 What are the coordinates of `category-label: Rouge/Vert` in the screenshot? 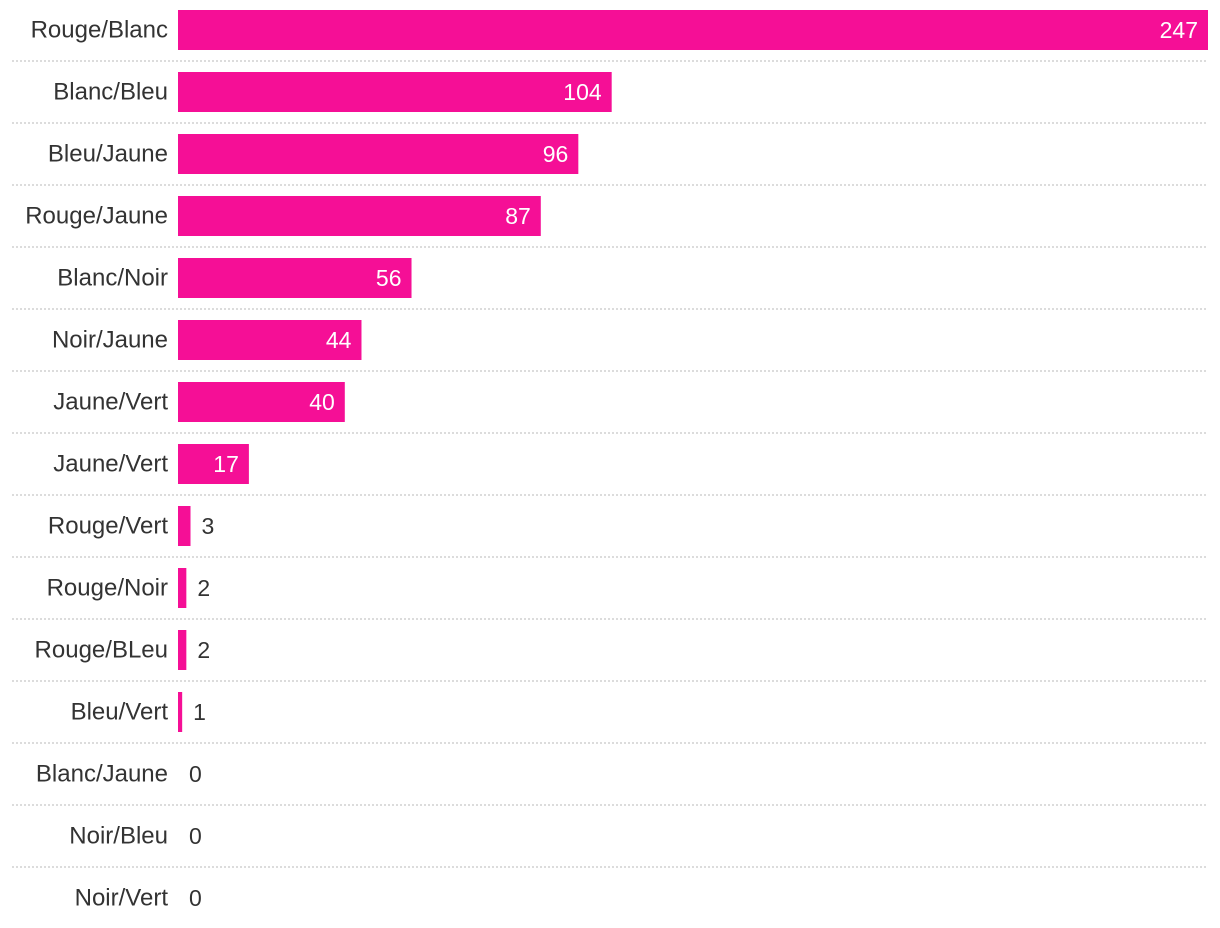 It's located at (108, 526).